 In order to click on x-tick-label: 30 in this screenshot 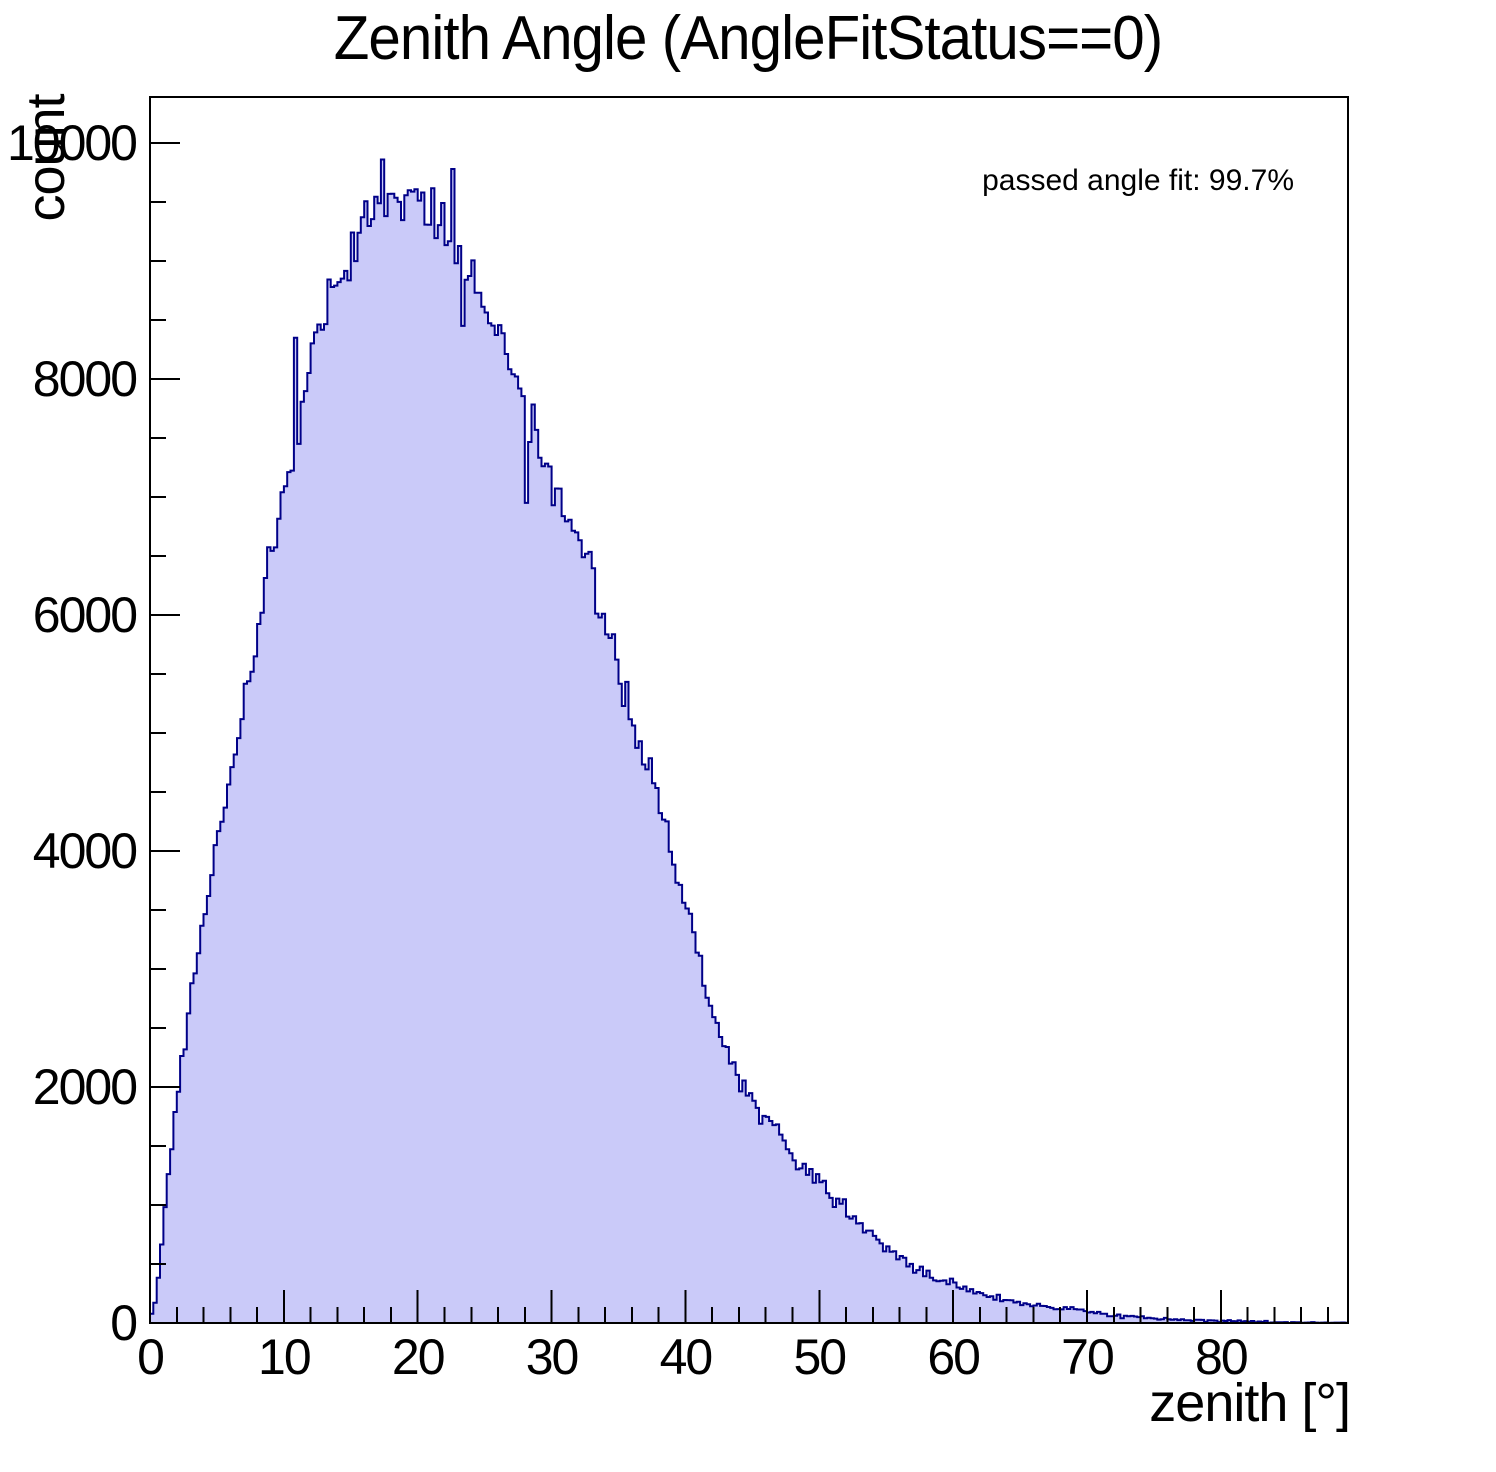, I will do `click(552, 1357)`.